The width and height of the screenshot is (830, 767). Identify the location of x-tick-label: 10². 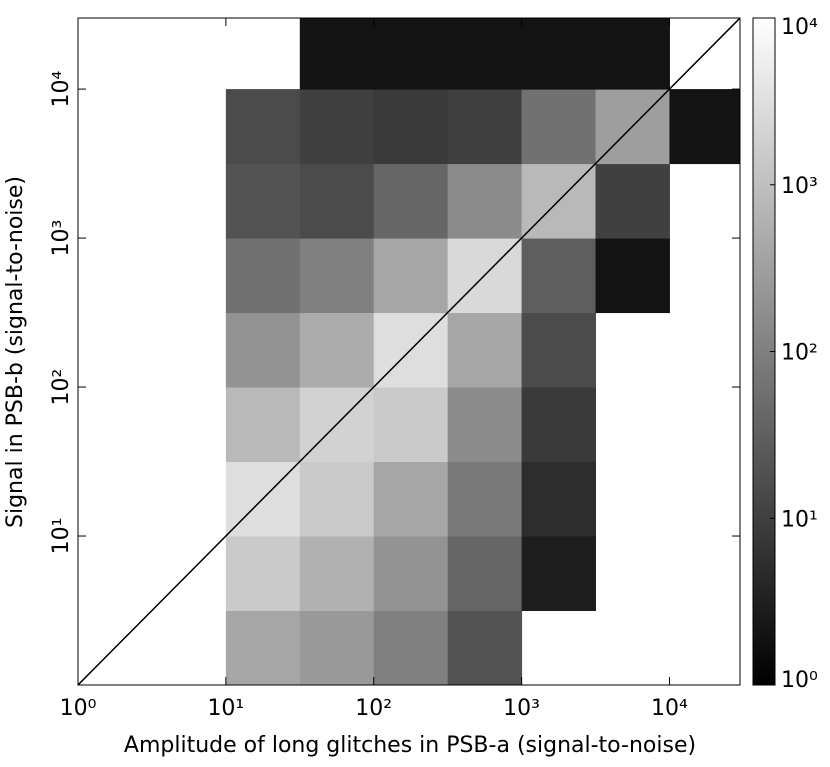
(373, 708).